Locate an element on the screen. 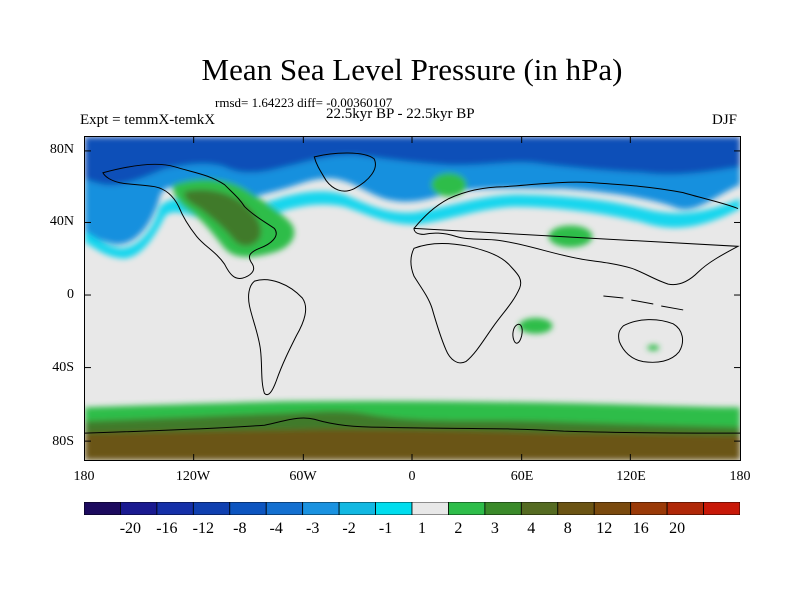 This screenshot has width=800, height=600. period-label: 22.5kyr BP - 22.5kyr BP is located at coordinates (400, 114).